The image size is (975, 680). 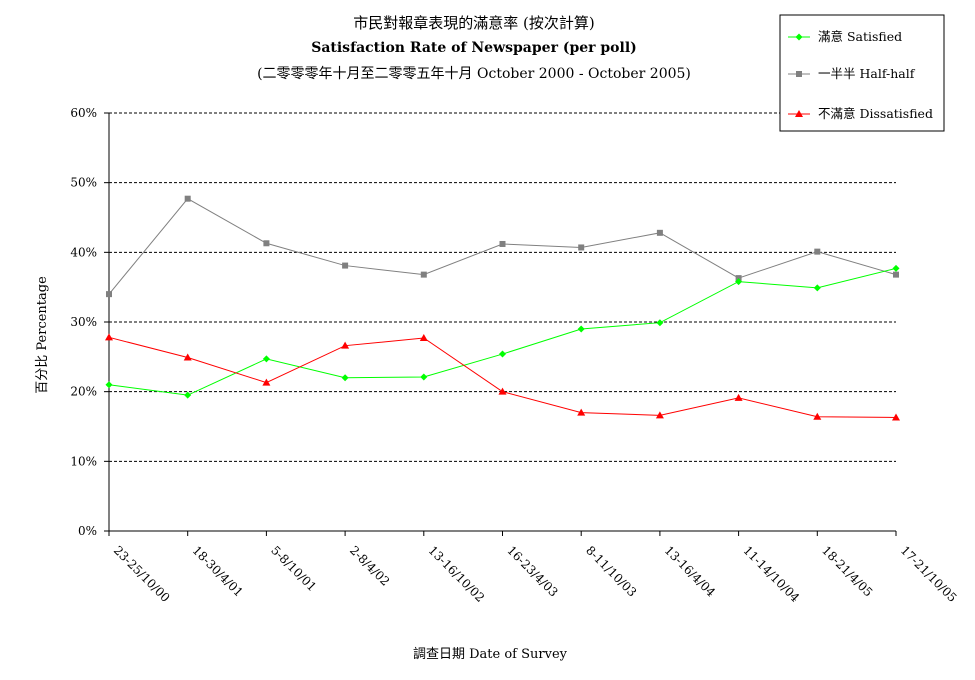 I want to click on x-tick-label: 2-8/4/02, so click(x=369, y=565).